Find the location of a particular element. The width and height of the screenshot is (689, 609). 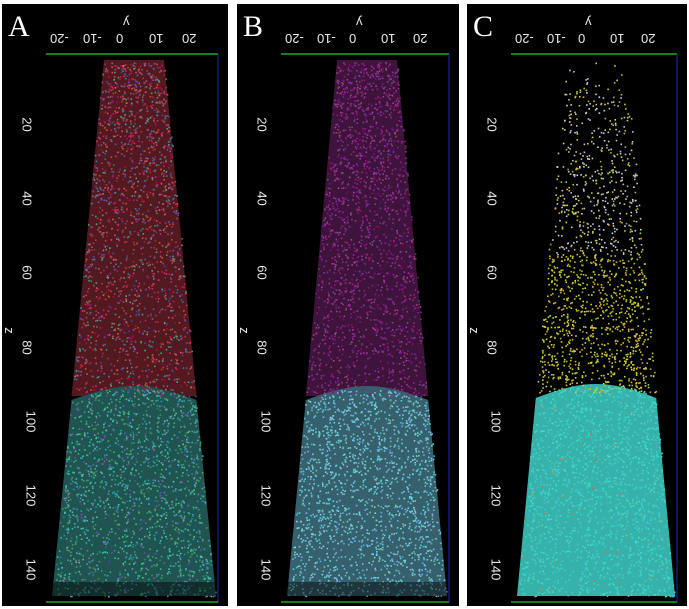

panel-a-label: A is located at coordinates (19, 26).